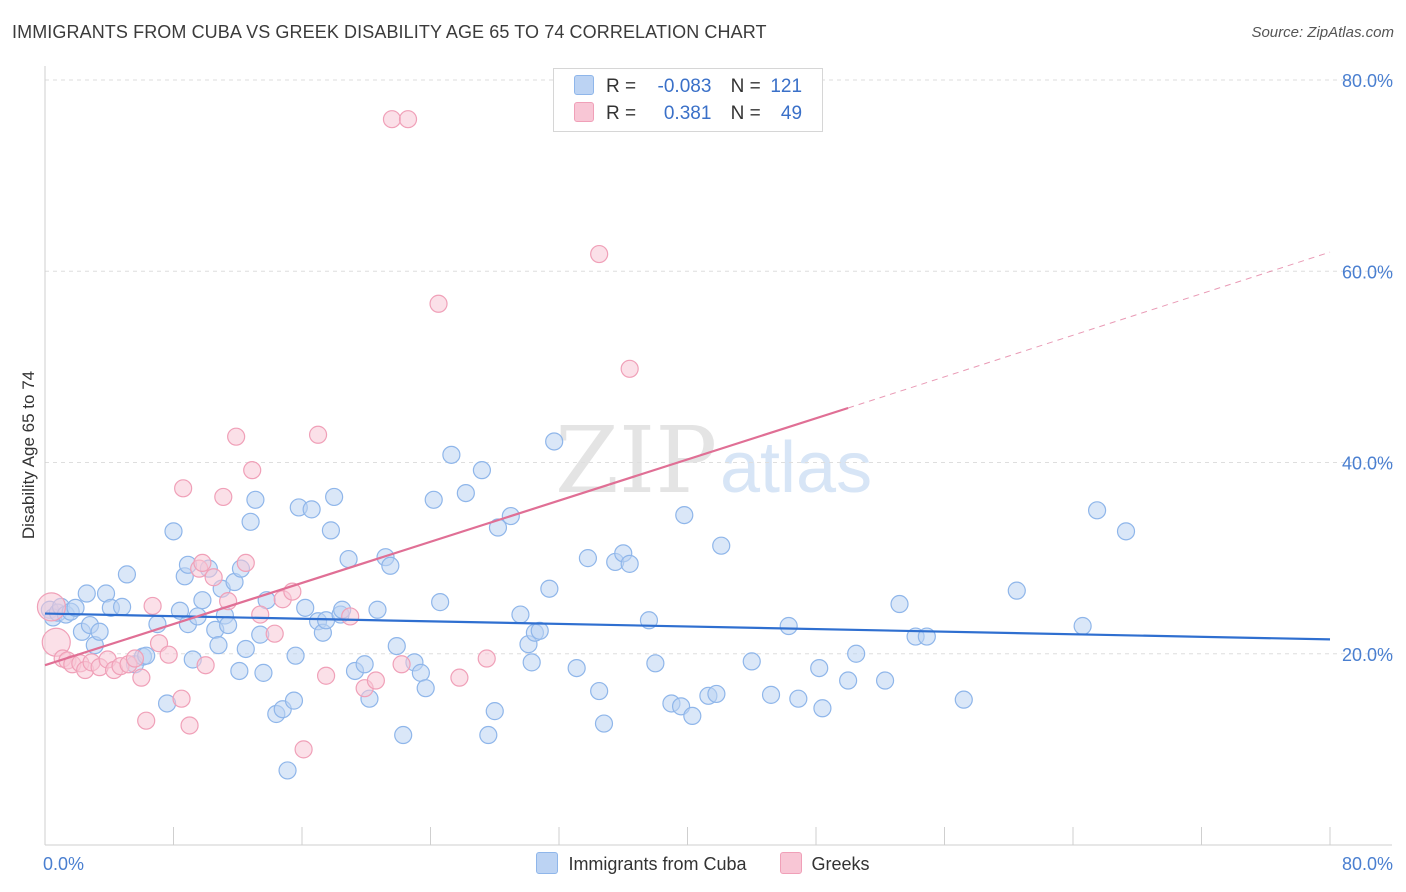 The height and width of the screenshot is (892, 1406). Describe the element at coordinates (1367, 81) in the screenshot. I see `y-tick-label: 80.0%` at that location.